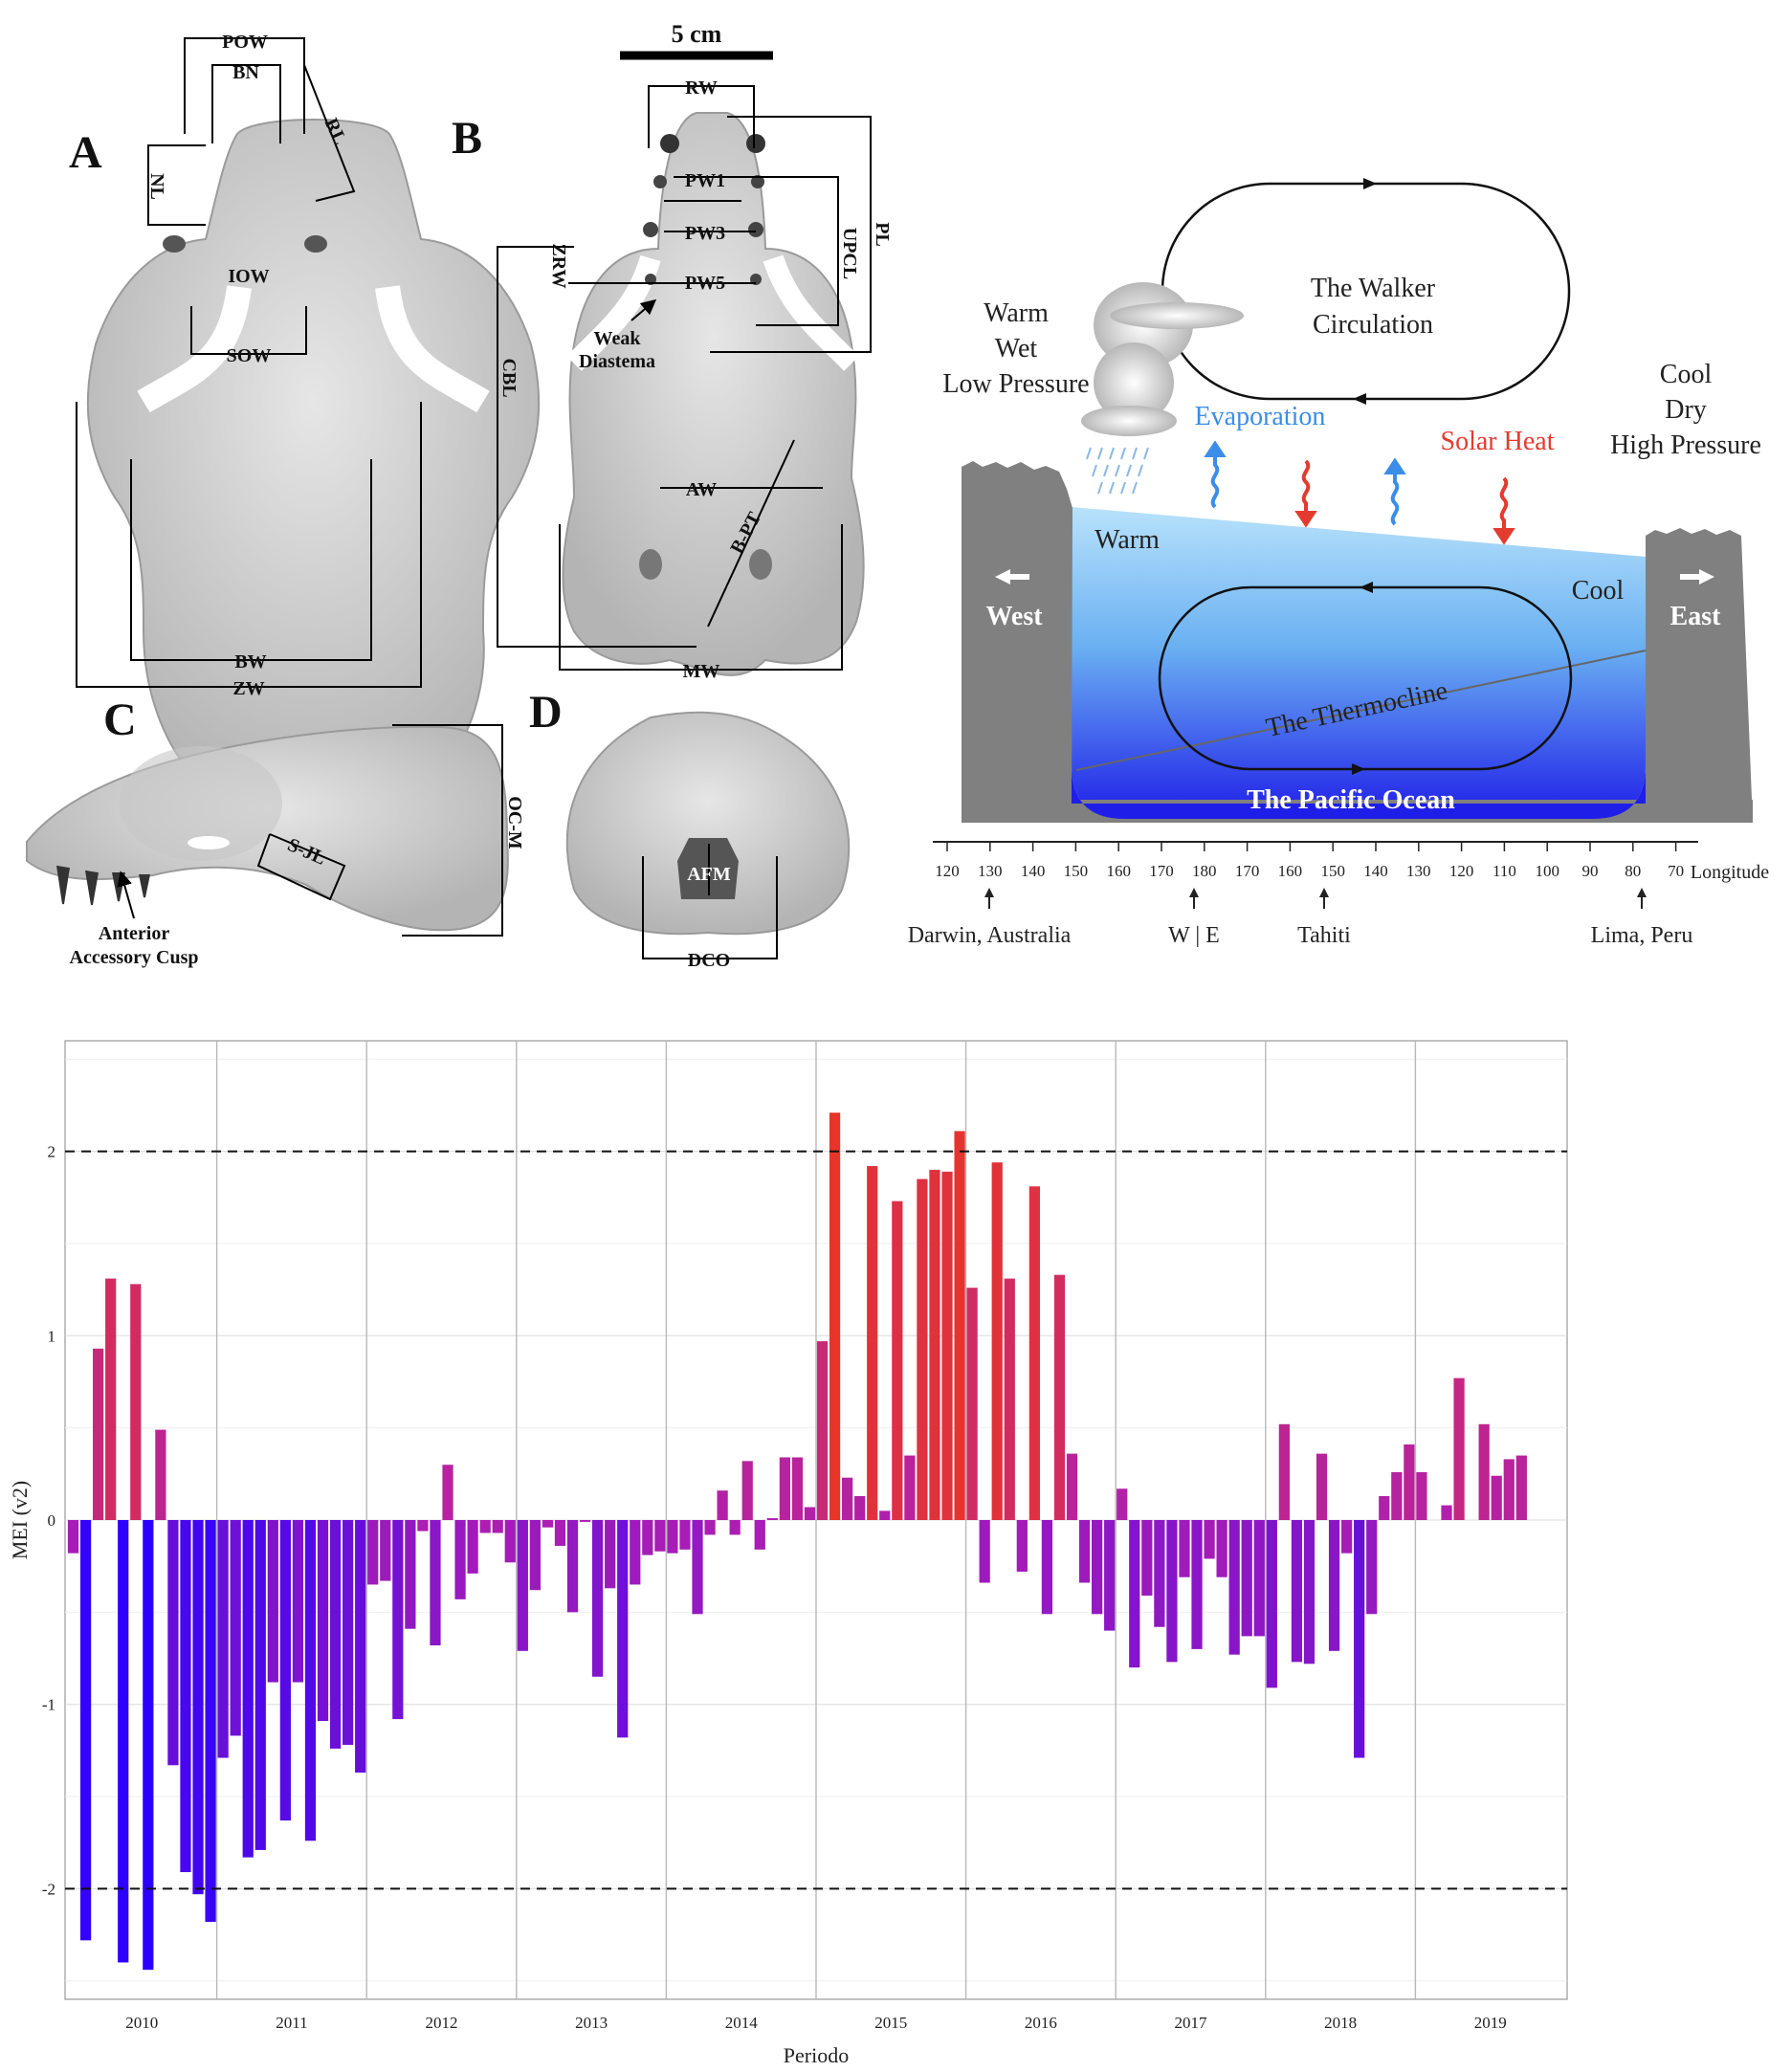 This screenshot has height=2072, width=1791. What do you see at coordinates (817, 2055) in the screenshot?
I see `chart-x-axis-label: Periodo` at bounding box center [817, 2055].